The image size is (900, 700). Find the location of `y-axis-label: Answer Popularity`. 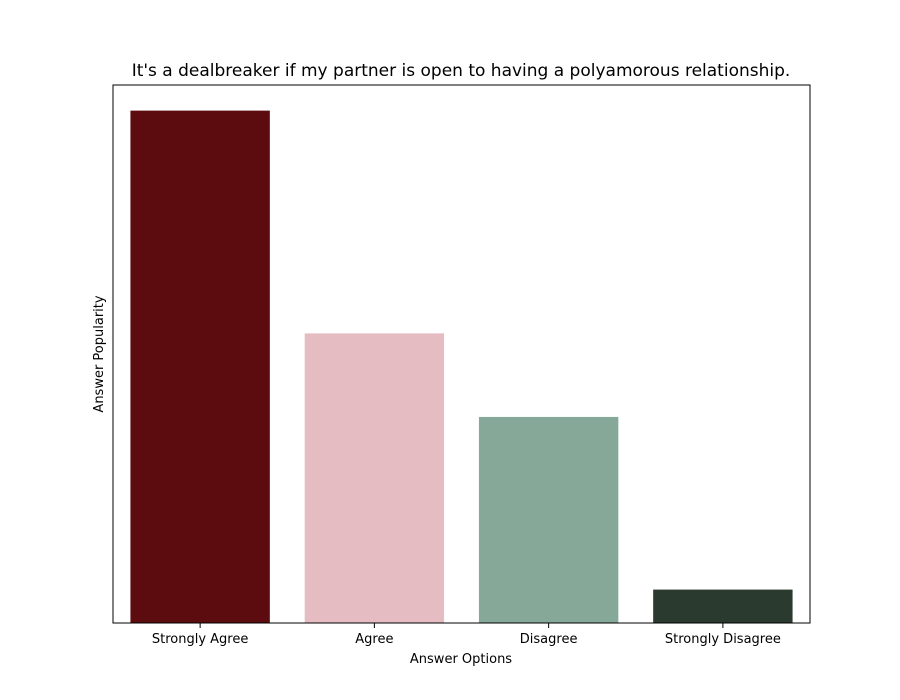

y-axis-label: Answer Popularity is located at coordinates (99, 353).